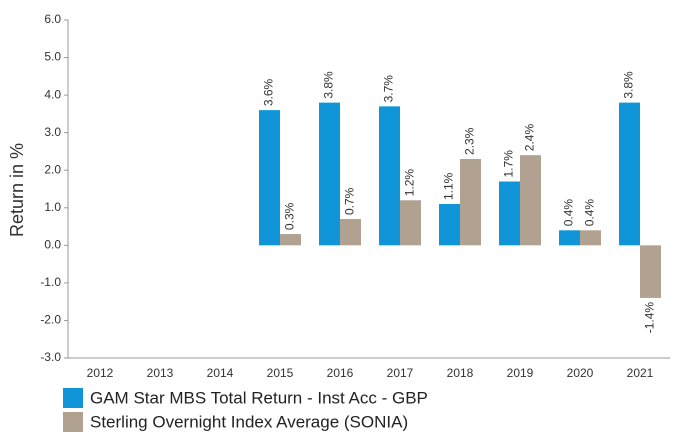 Image resolution: width=673 pixels, height=441 pixels. Describe the element at coordinates (17, 190) in the screenshot. I see `y-axis-label: Return in %` at that location.